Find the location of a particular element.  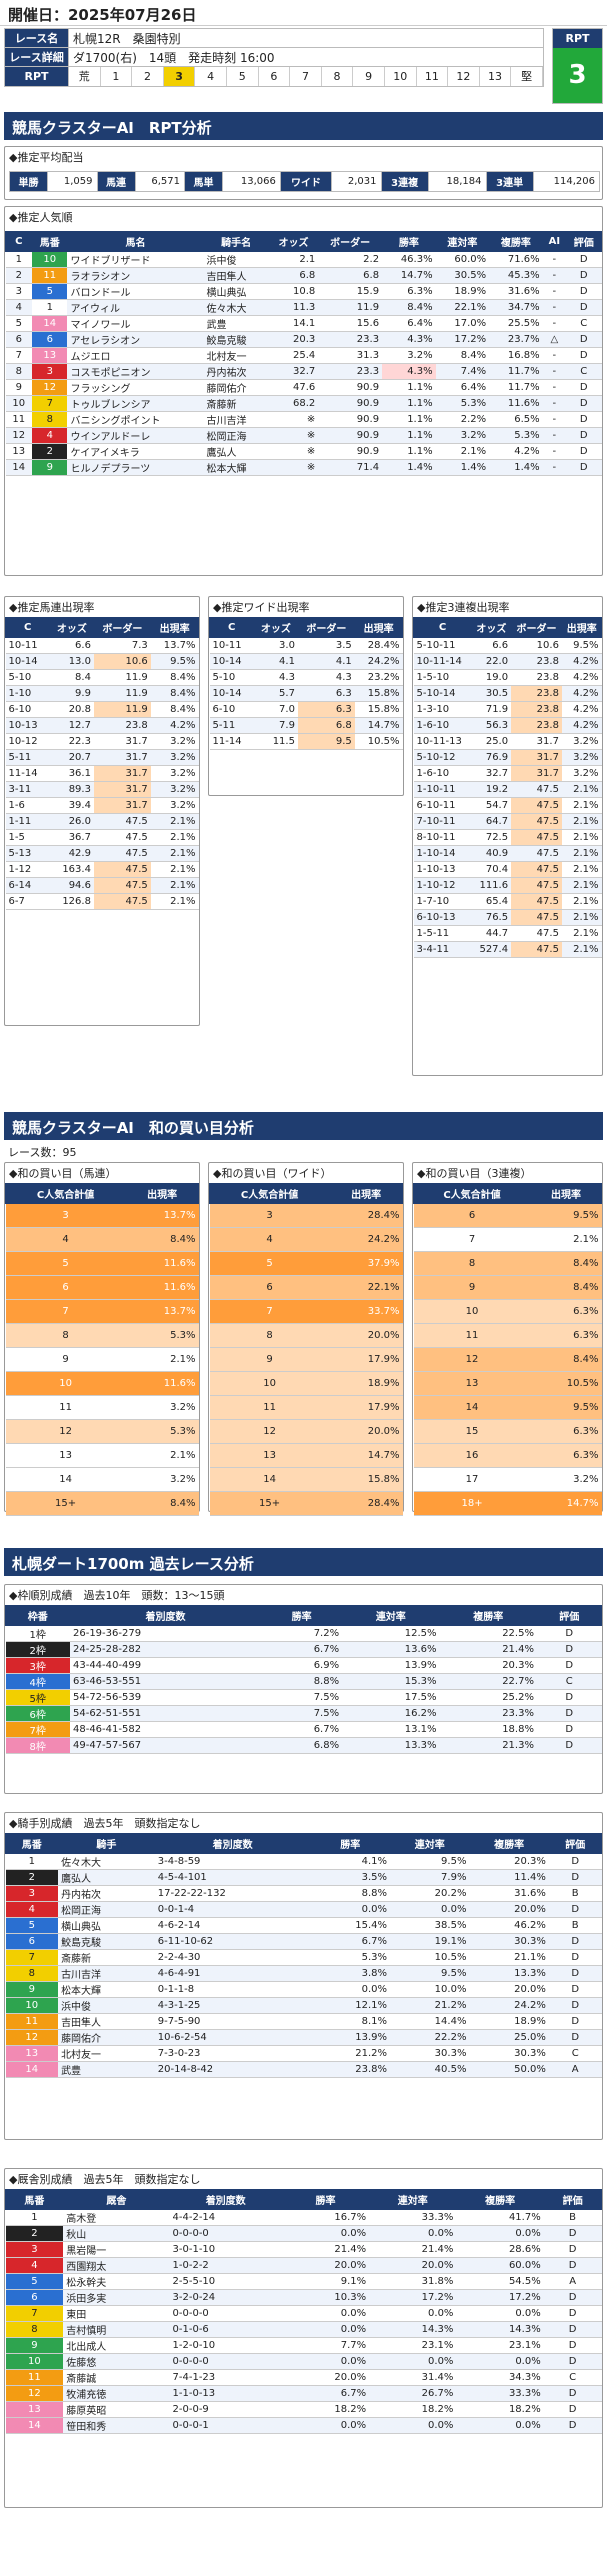

place-rate: 17.0% is located at coordinates (462, 323).